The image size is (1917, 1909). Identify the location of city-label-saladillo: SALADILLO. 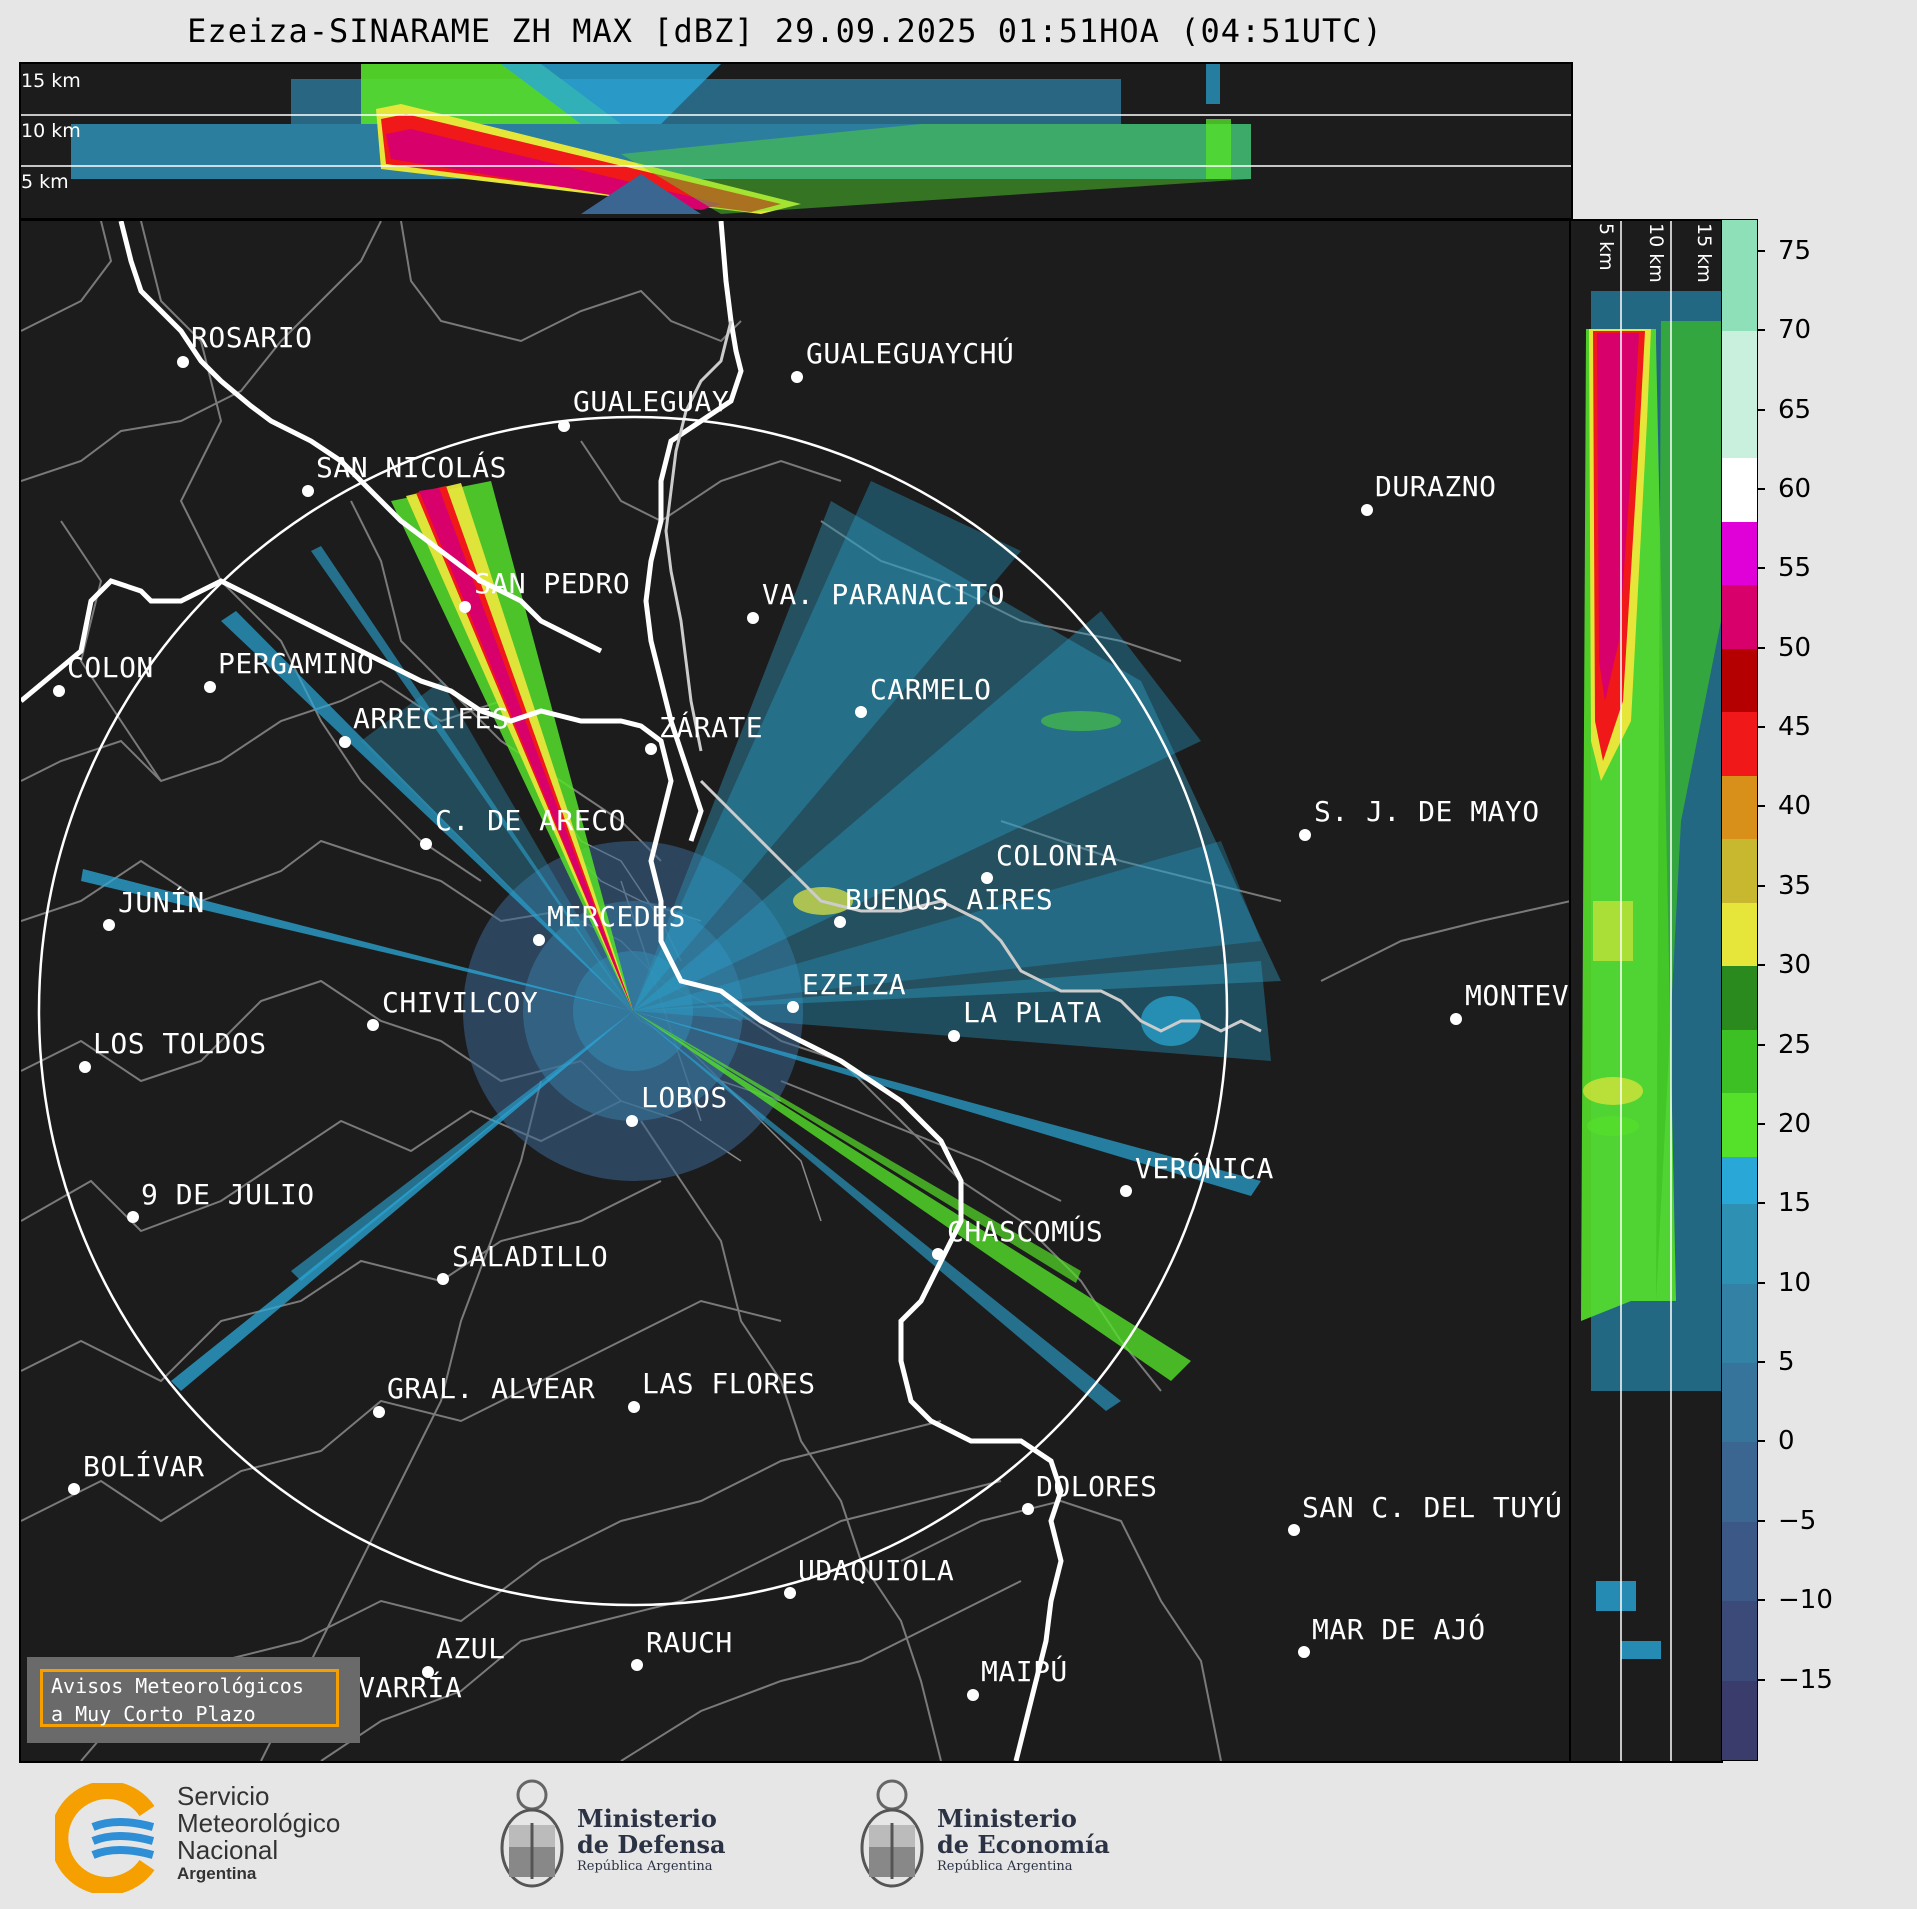
(530, 1256).